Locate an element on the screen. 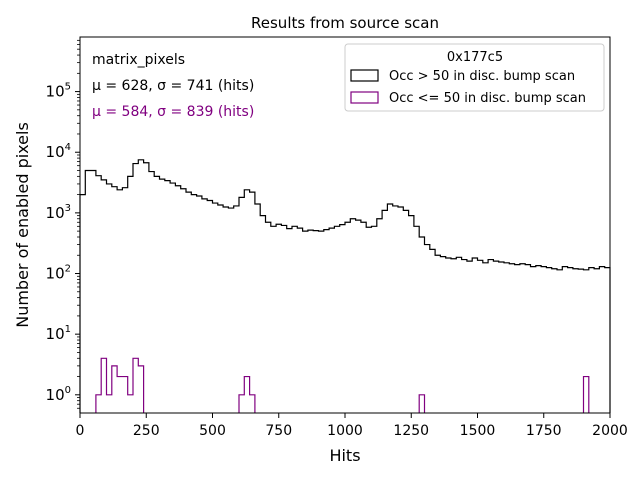 The width and height of the screenshot is (640, 480). x-tick-label: 1500 is located at coordinates (478, 431).